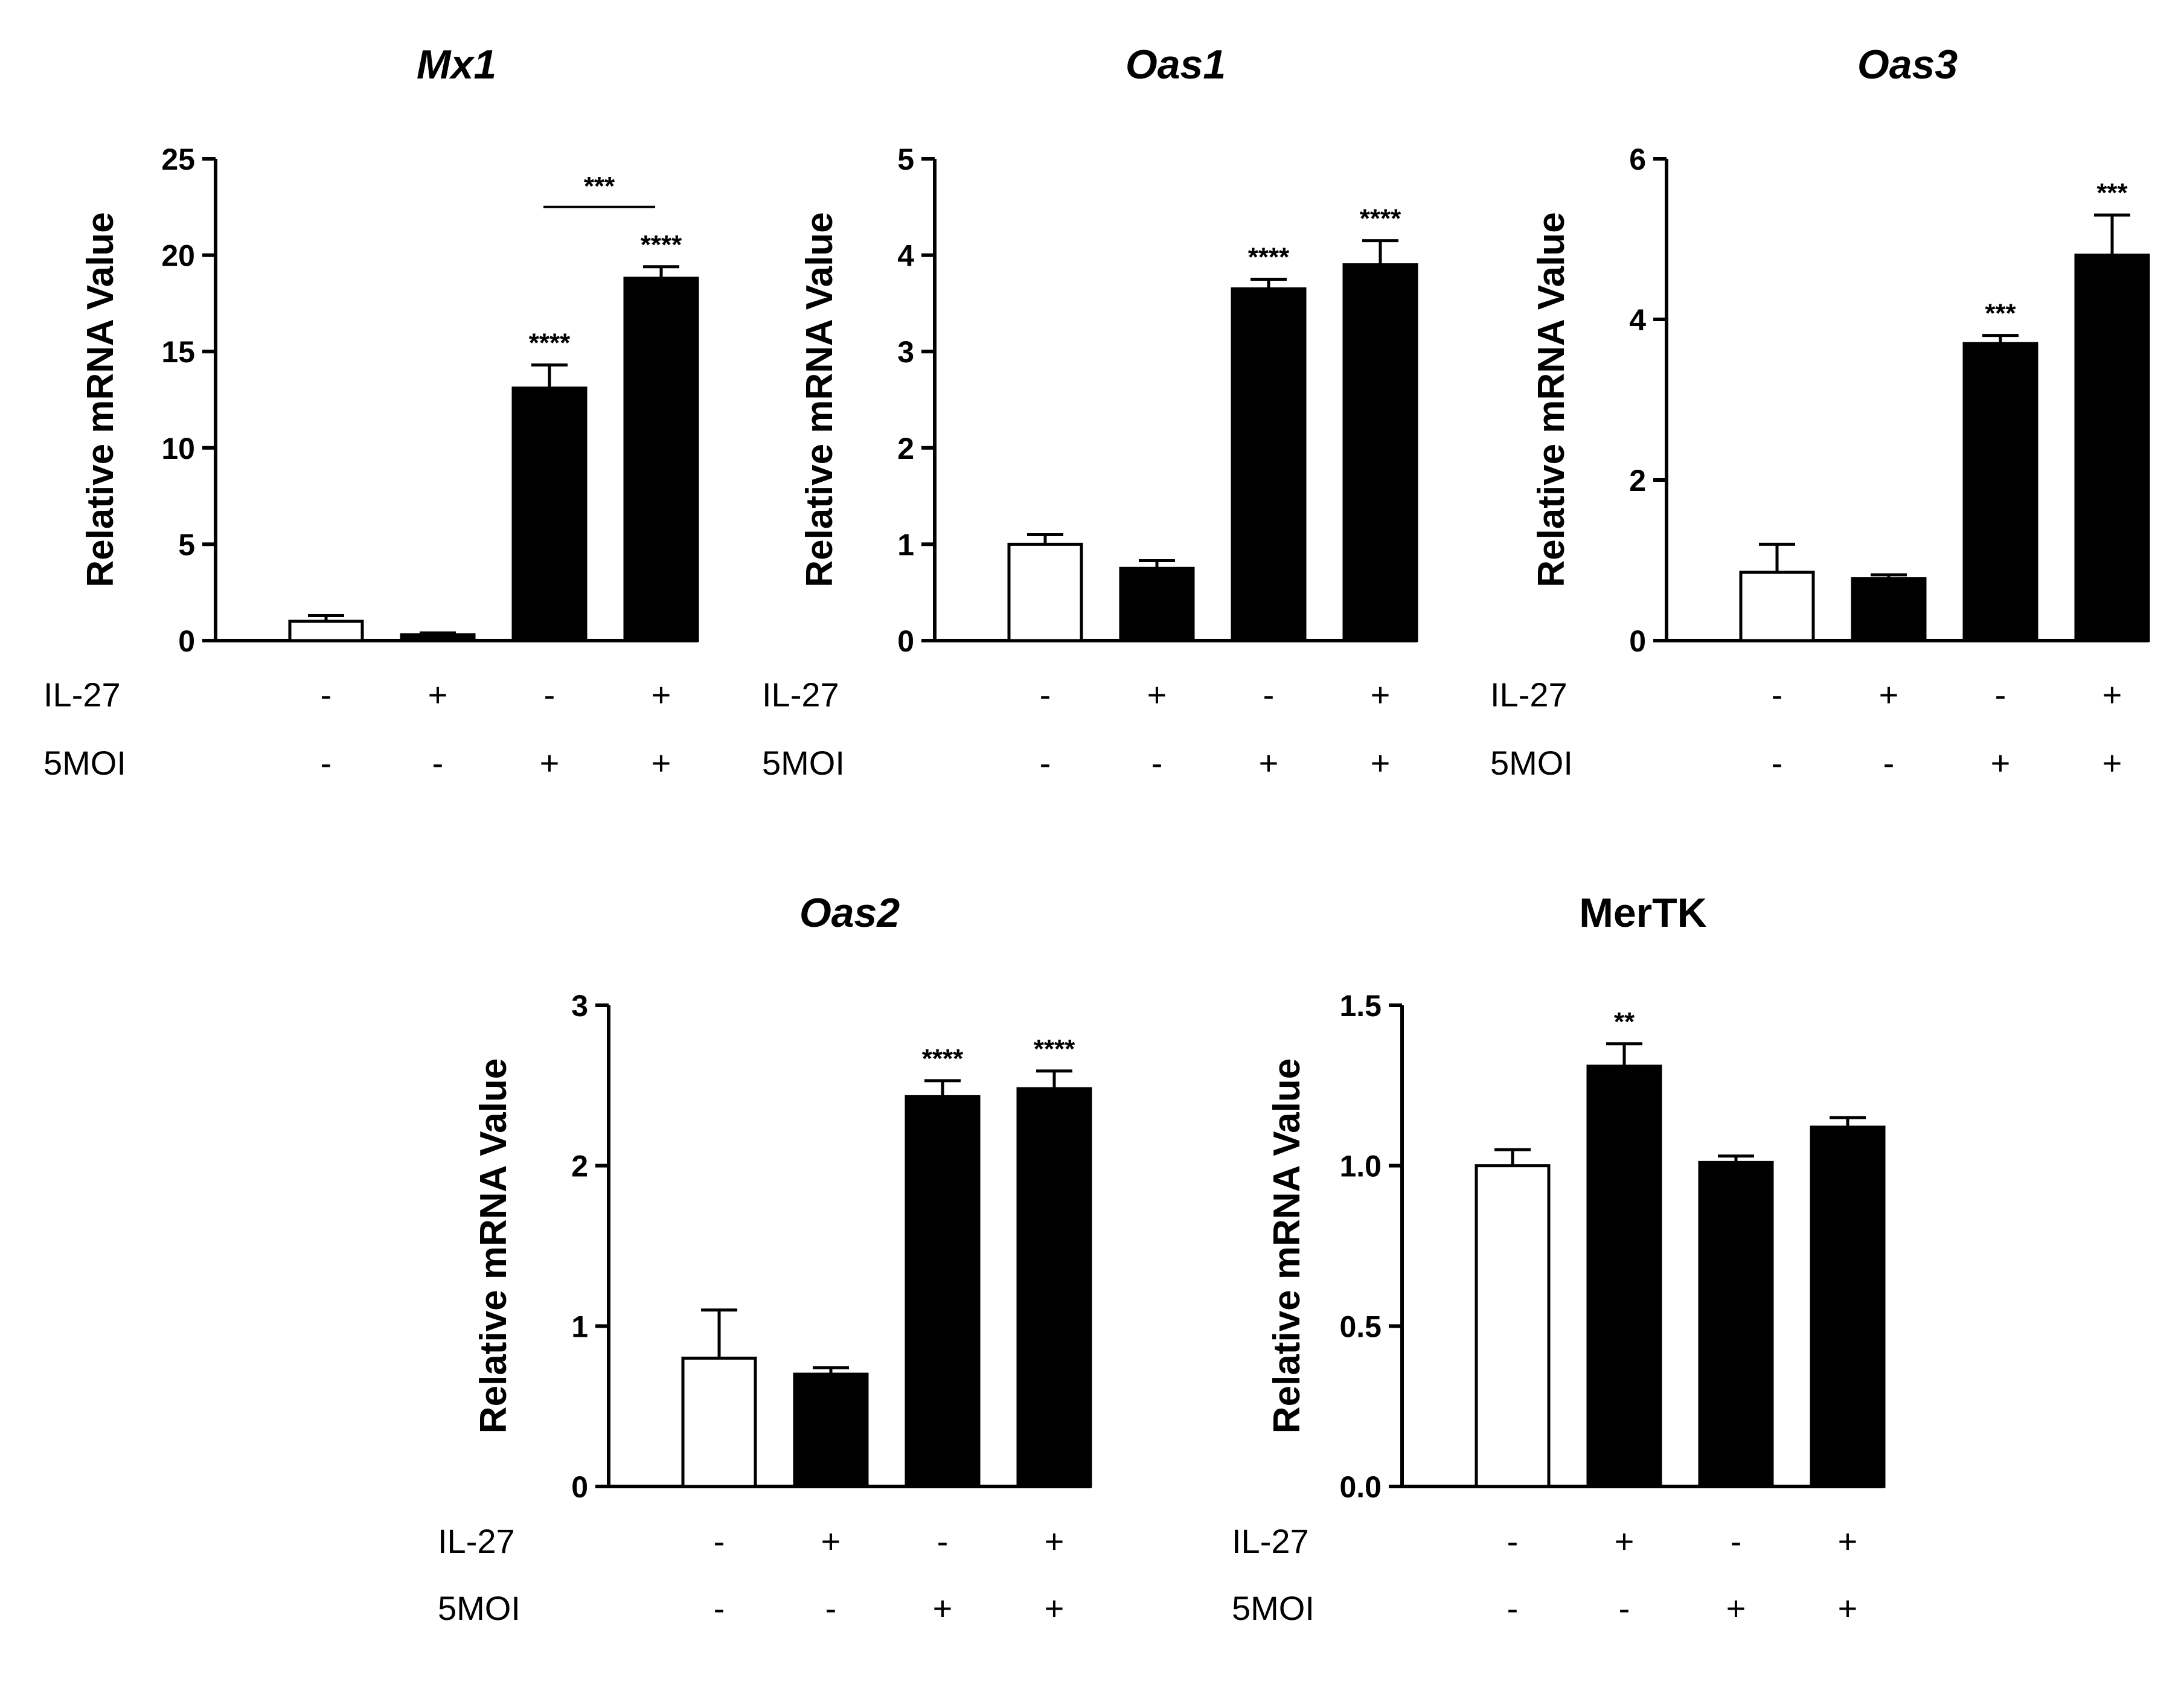 The image size is (2184, 1699). Describe the element at coordinates (1907, 65) in the screenshot. I see `chart-title: Oas3` at that location.